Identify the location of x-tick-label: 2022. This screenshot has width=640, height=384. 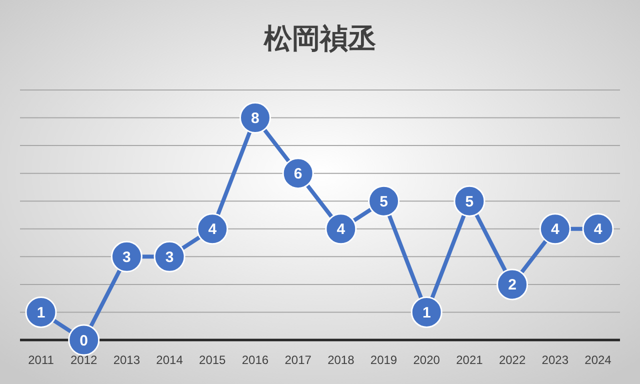
(512, 360).